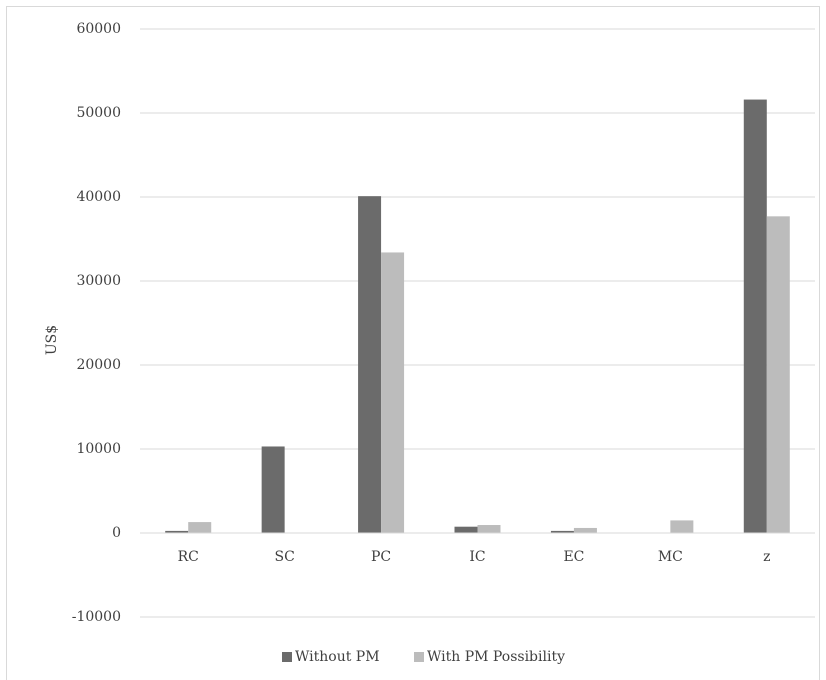 Image resolution: width=826 pixels, height=680 pixels. I want to click on y-tick-label: 40000, so click(98, 197).